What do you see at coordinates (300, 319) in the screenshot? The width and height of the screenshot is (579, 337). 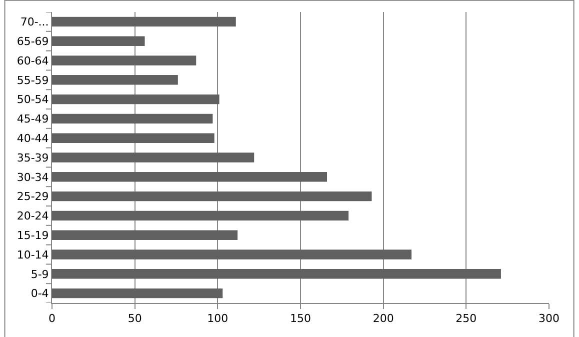 I see `x-tick-label: 150` at bounding box center [300, 319].